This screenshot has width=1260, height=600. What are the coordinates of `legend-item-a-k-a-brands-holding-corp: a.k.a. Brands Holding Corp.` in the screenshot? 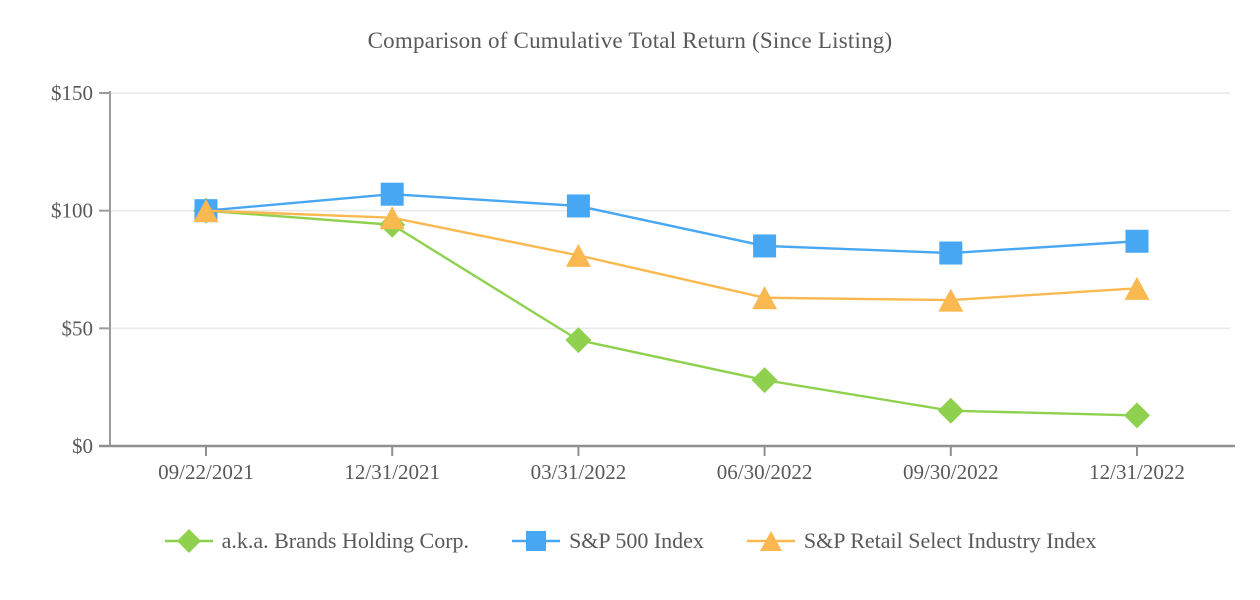 It's located at (316, 541).